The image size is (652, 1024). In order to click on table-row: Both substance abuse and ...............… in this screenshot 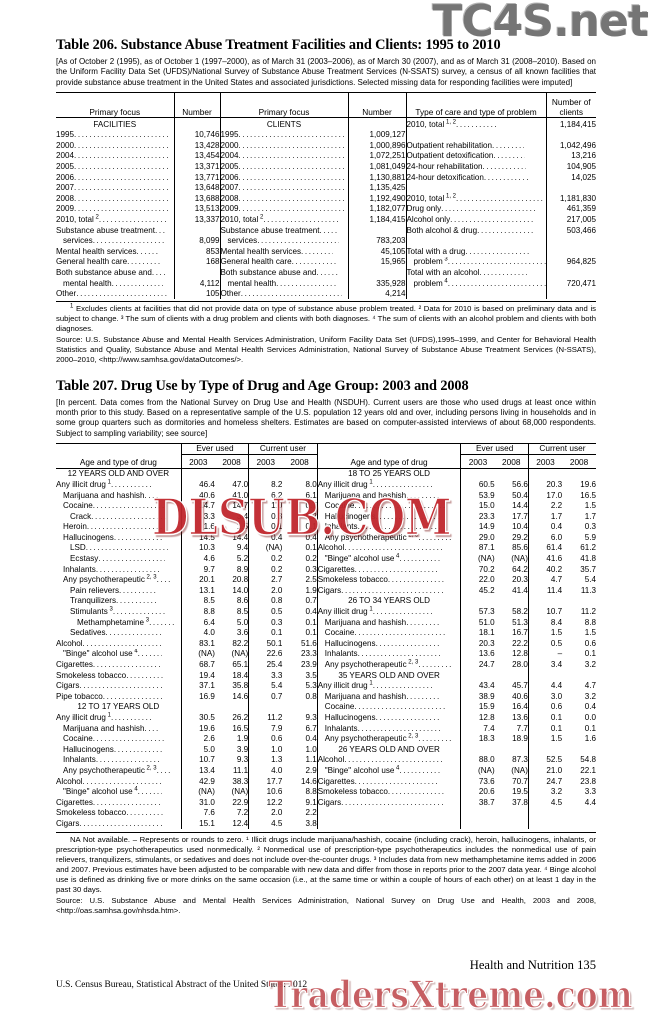, I will do `click(326, 272)`.